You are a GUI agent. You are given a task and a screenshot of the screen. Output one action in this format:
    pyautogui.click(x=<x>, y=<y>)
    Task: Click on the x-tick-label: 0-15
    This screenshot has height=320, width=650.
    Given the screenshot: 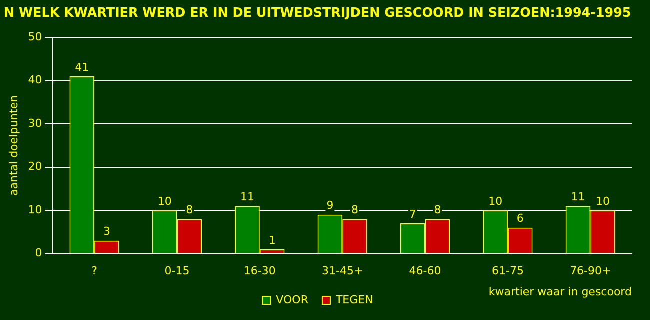 What is the action you would take?
    pyautogui.click(x=177, y=271)
    